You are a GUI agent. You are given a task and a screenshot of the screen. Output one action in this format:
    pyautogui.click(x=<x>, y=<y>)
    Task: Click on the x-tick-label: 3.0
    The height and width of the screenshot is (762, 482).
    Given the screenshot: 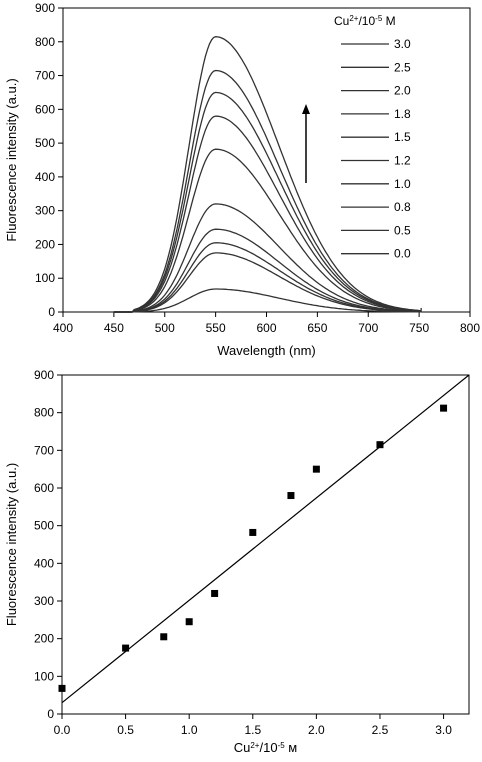 What is the action you would take?
    pyautogui.click(x=443, y=730)
    